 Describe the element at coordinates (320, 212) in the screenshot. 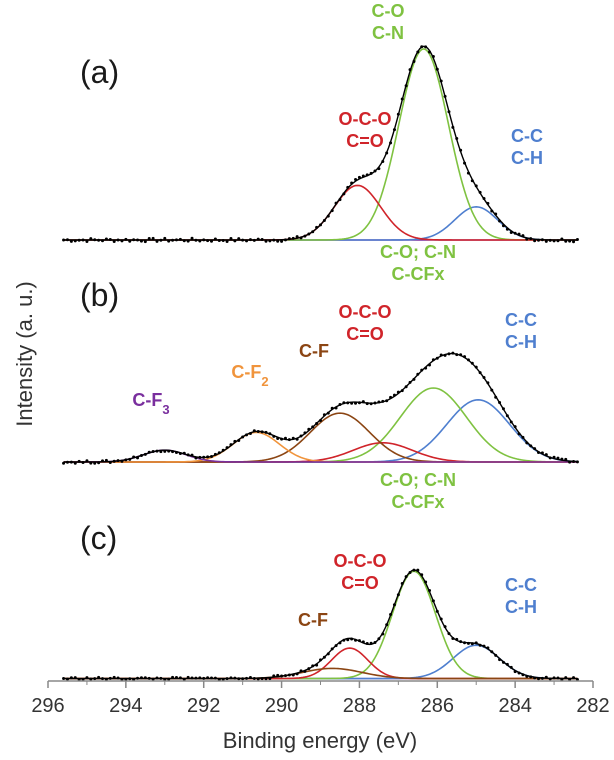

I see `peak-o-c-o-c-o` at that location.